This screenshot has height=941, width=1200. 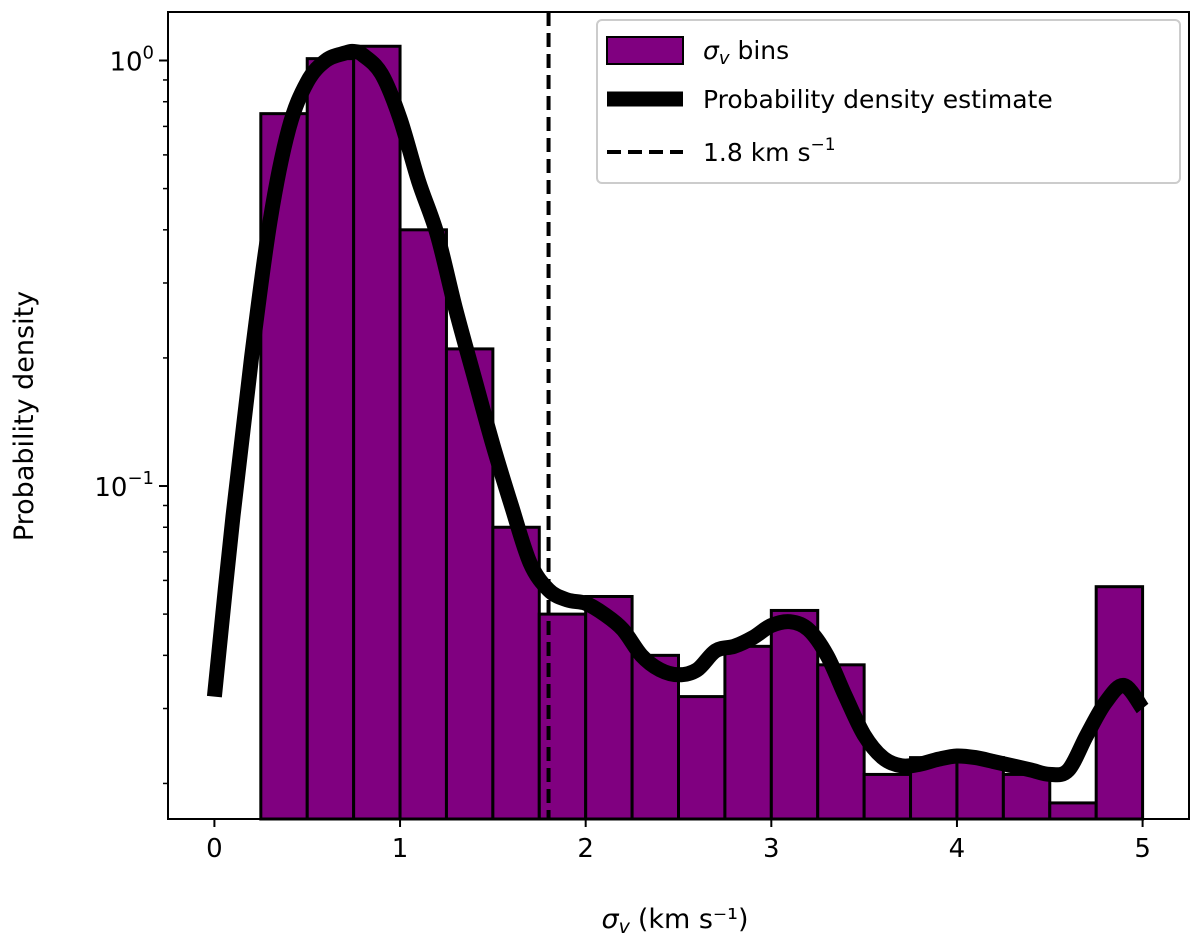 What do you see at coordinates (131, 59) in the screenshot?
I see `y-tick-label: 10⁰` at bounding box center [131, 59].